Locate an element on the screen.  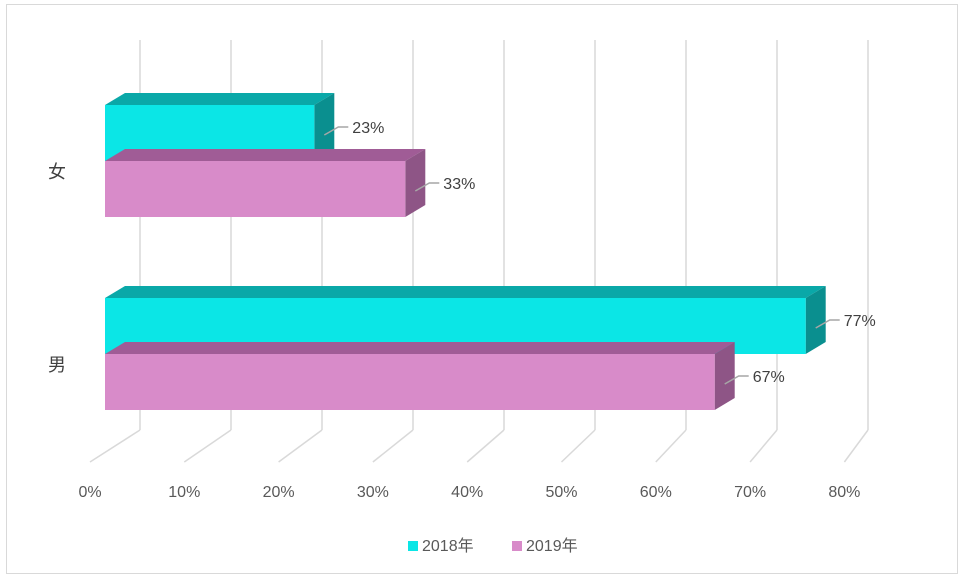
x-axis-ticks: 0% 10% 20% 30% 40% 50% 60% 70% 80% is located at coordinates (469, 492).